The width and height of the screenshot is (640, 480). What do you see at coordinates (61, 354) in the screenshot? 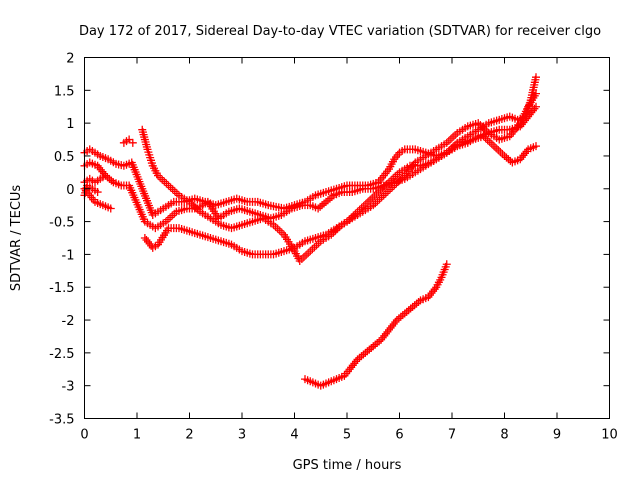
I see `y-tick-label: -2.5` at bounding box center [61, 354].